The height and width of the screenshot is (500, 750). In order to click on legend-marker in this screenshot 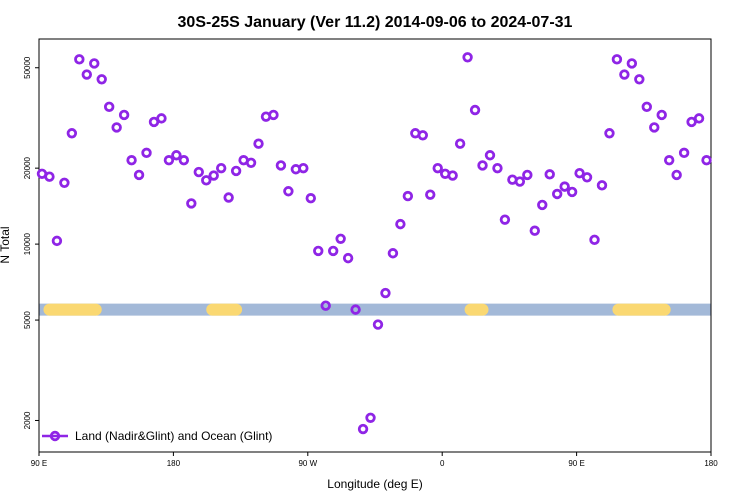, I will do `click(55, 436)`.